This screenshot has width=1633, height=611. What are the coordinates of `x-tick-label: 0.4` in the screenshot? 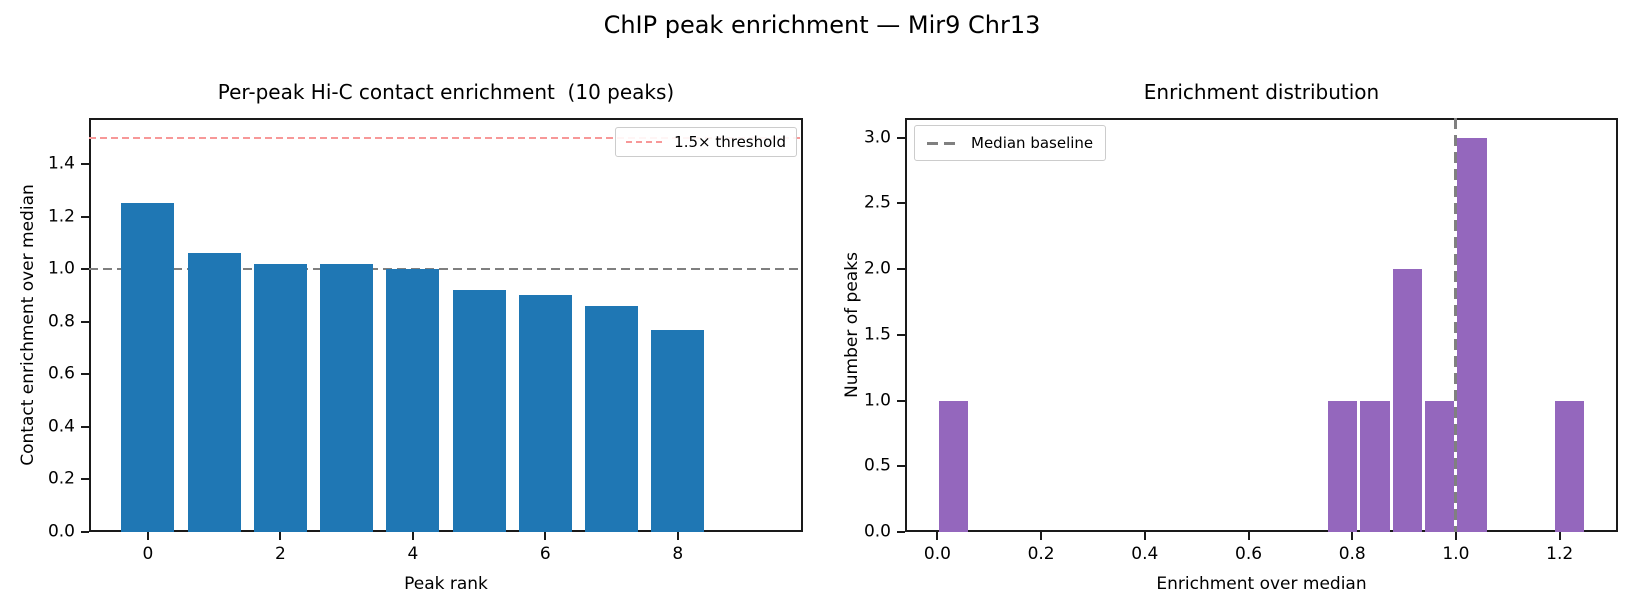 It's located at (1145, 554).